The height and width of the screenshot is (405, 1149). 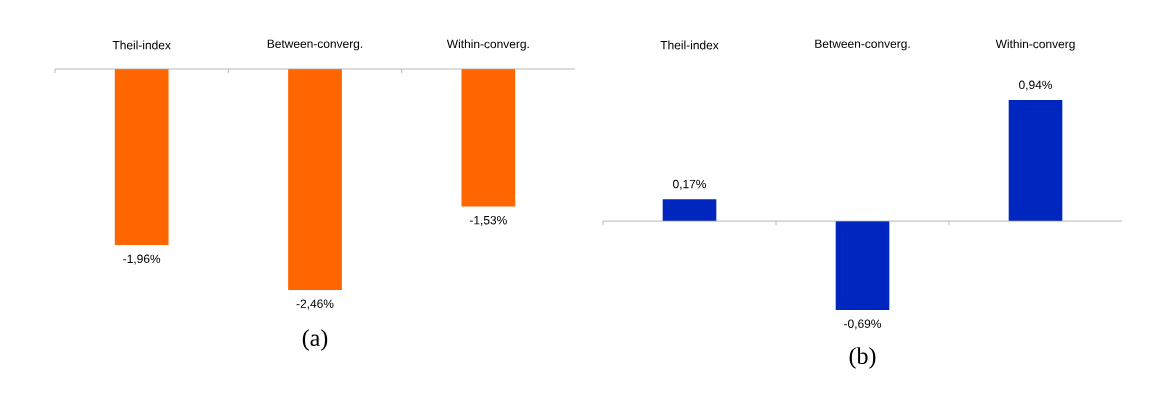 What do you see at coordinates (142, 259) in the screenshot?
I see `data-label: -1,96%` at bounding box center [142, 259].